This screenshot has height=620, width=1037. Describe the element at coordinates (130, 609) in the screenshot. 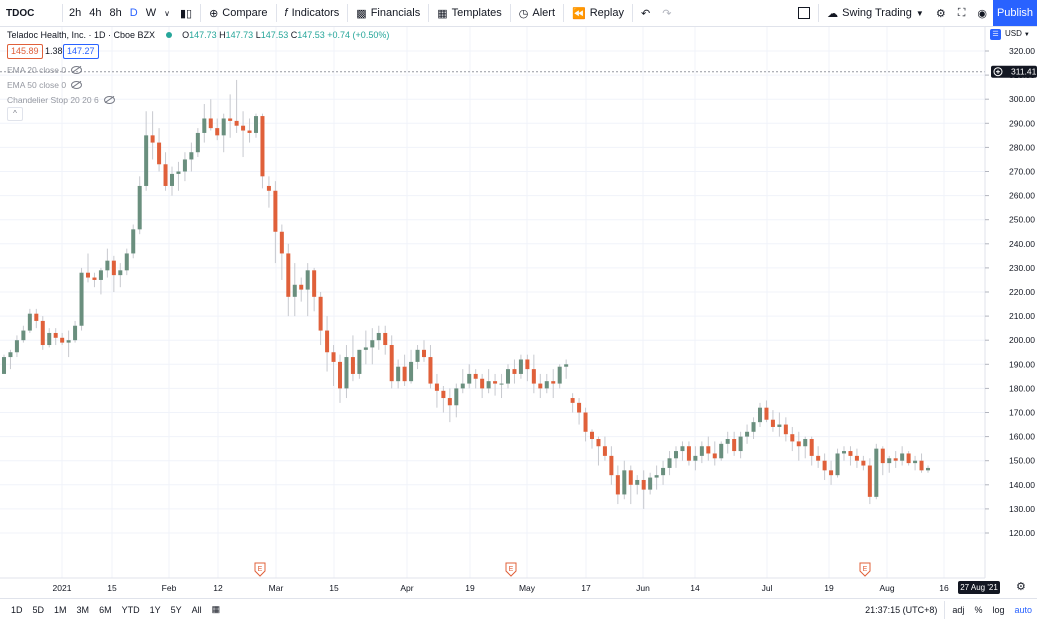

I see `range-ytd: YTD` at that location.